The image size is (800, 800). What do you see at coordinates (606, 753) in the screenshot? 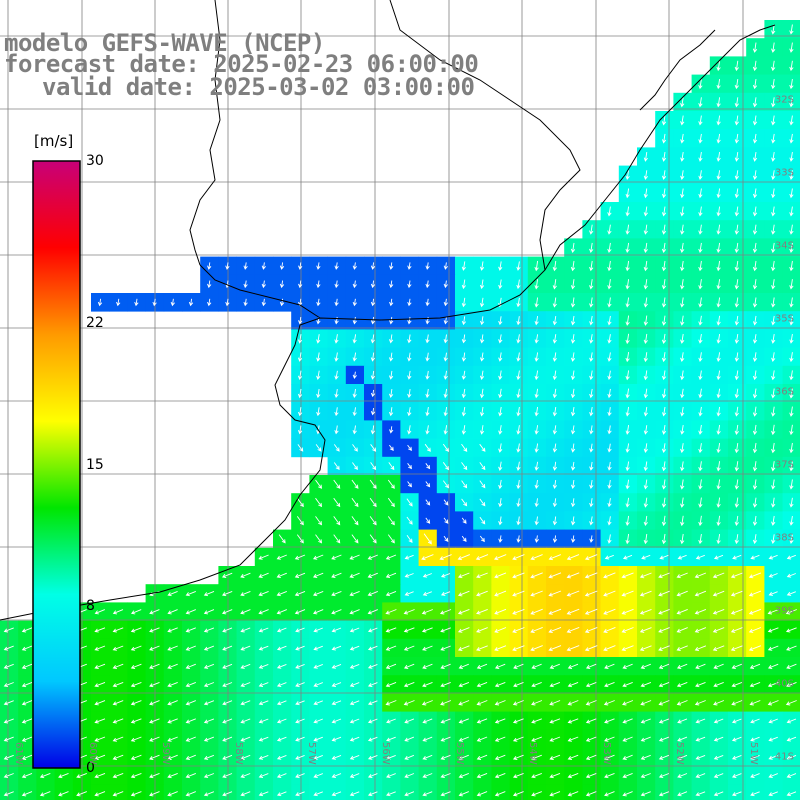
I see `longitude-label: 53W` at bounding box center [606, 753].